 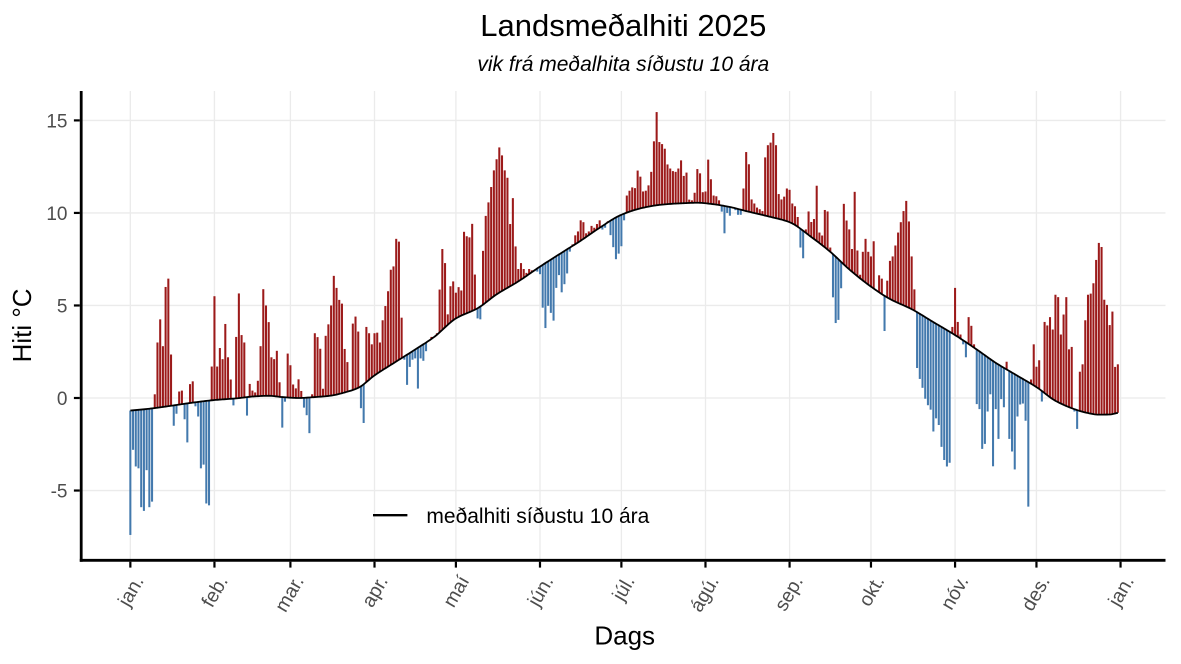 What do you see at coordinates (537, 516) in the screenshot?
I see `svg-text: meðalhiti síðustu 10 ára` at bounding box center [537, 516].